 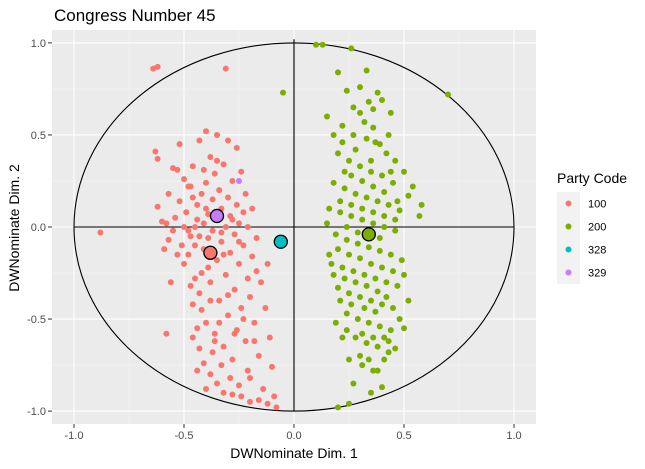 What do you see at coordinates (38, 228) in the screenshot?
I see `y-tick-label: 0.0` at bounding box center [38, 228].